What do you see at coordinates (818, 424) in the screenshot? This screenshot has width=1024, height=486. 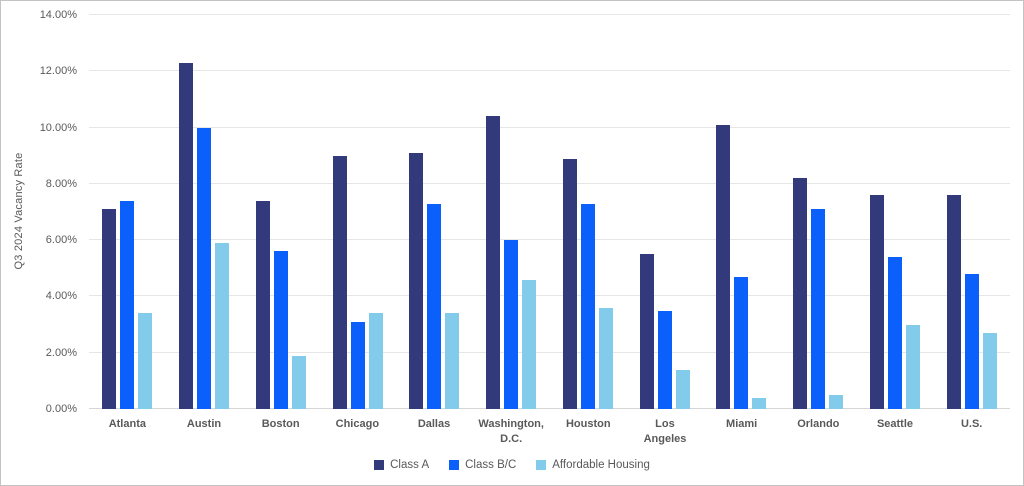 I see `x-axis-label: Orlando` at bounding box center [818, 424].